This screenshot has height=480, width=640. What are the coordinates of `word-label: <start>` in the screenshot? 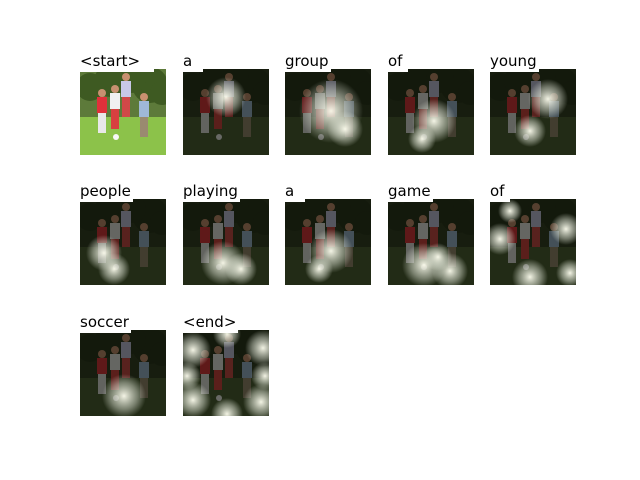 It's located at (117, 63).